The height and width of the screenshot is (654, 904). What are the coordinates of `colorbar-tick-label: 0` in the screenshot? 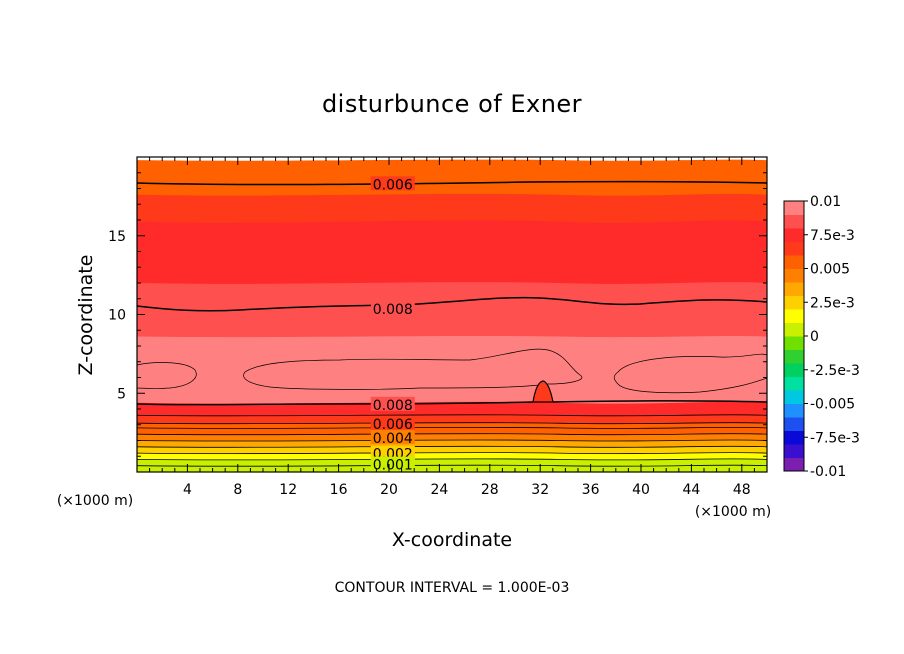 It's located at (814, 337).